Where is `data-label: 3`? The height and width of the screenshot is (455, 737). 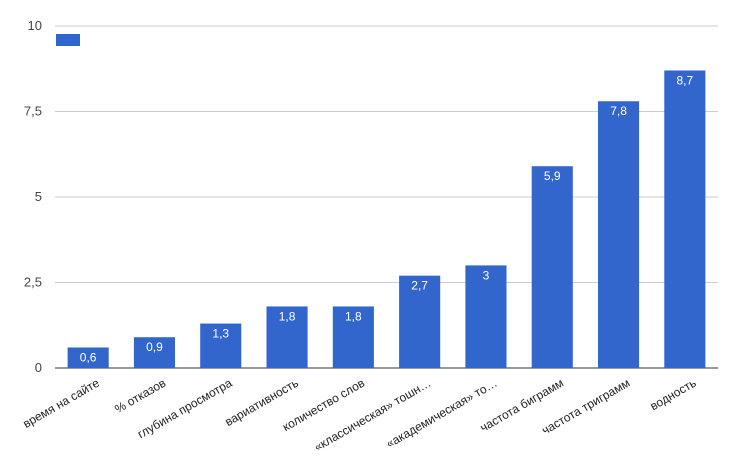 data-label: 3 is located at coordinates (486, 275).